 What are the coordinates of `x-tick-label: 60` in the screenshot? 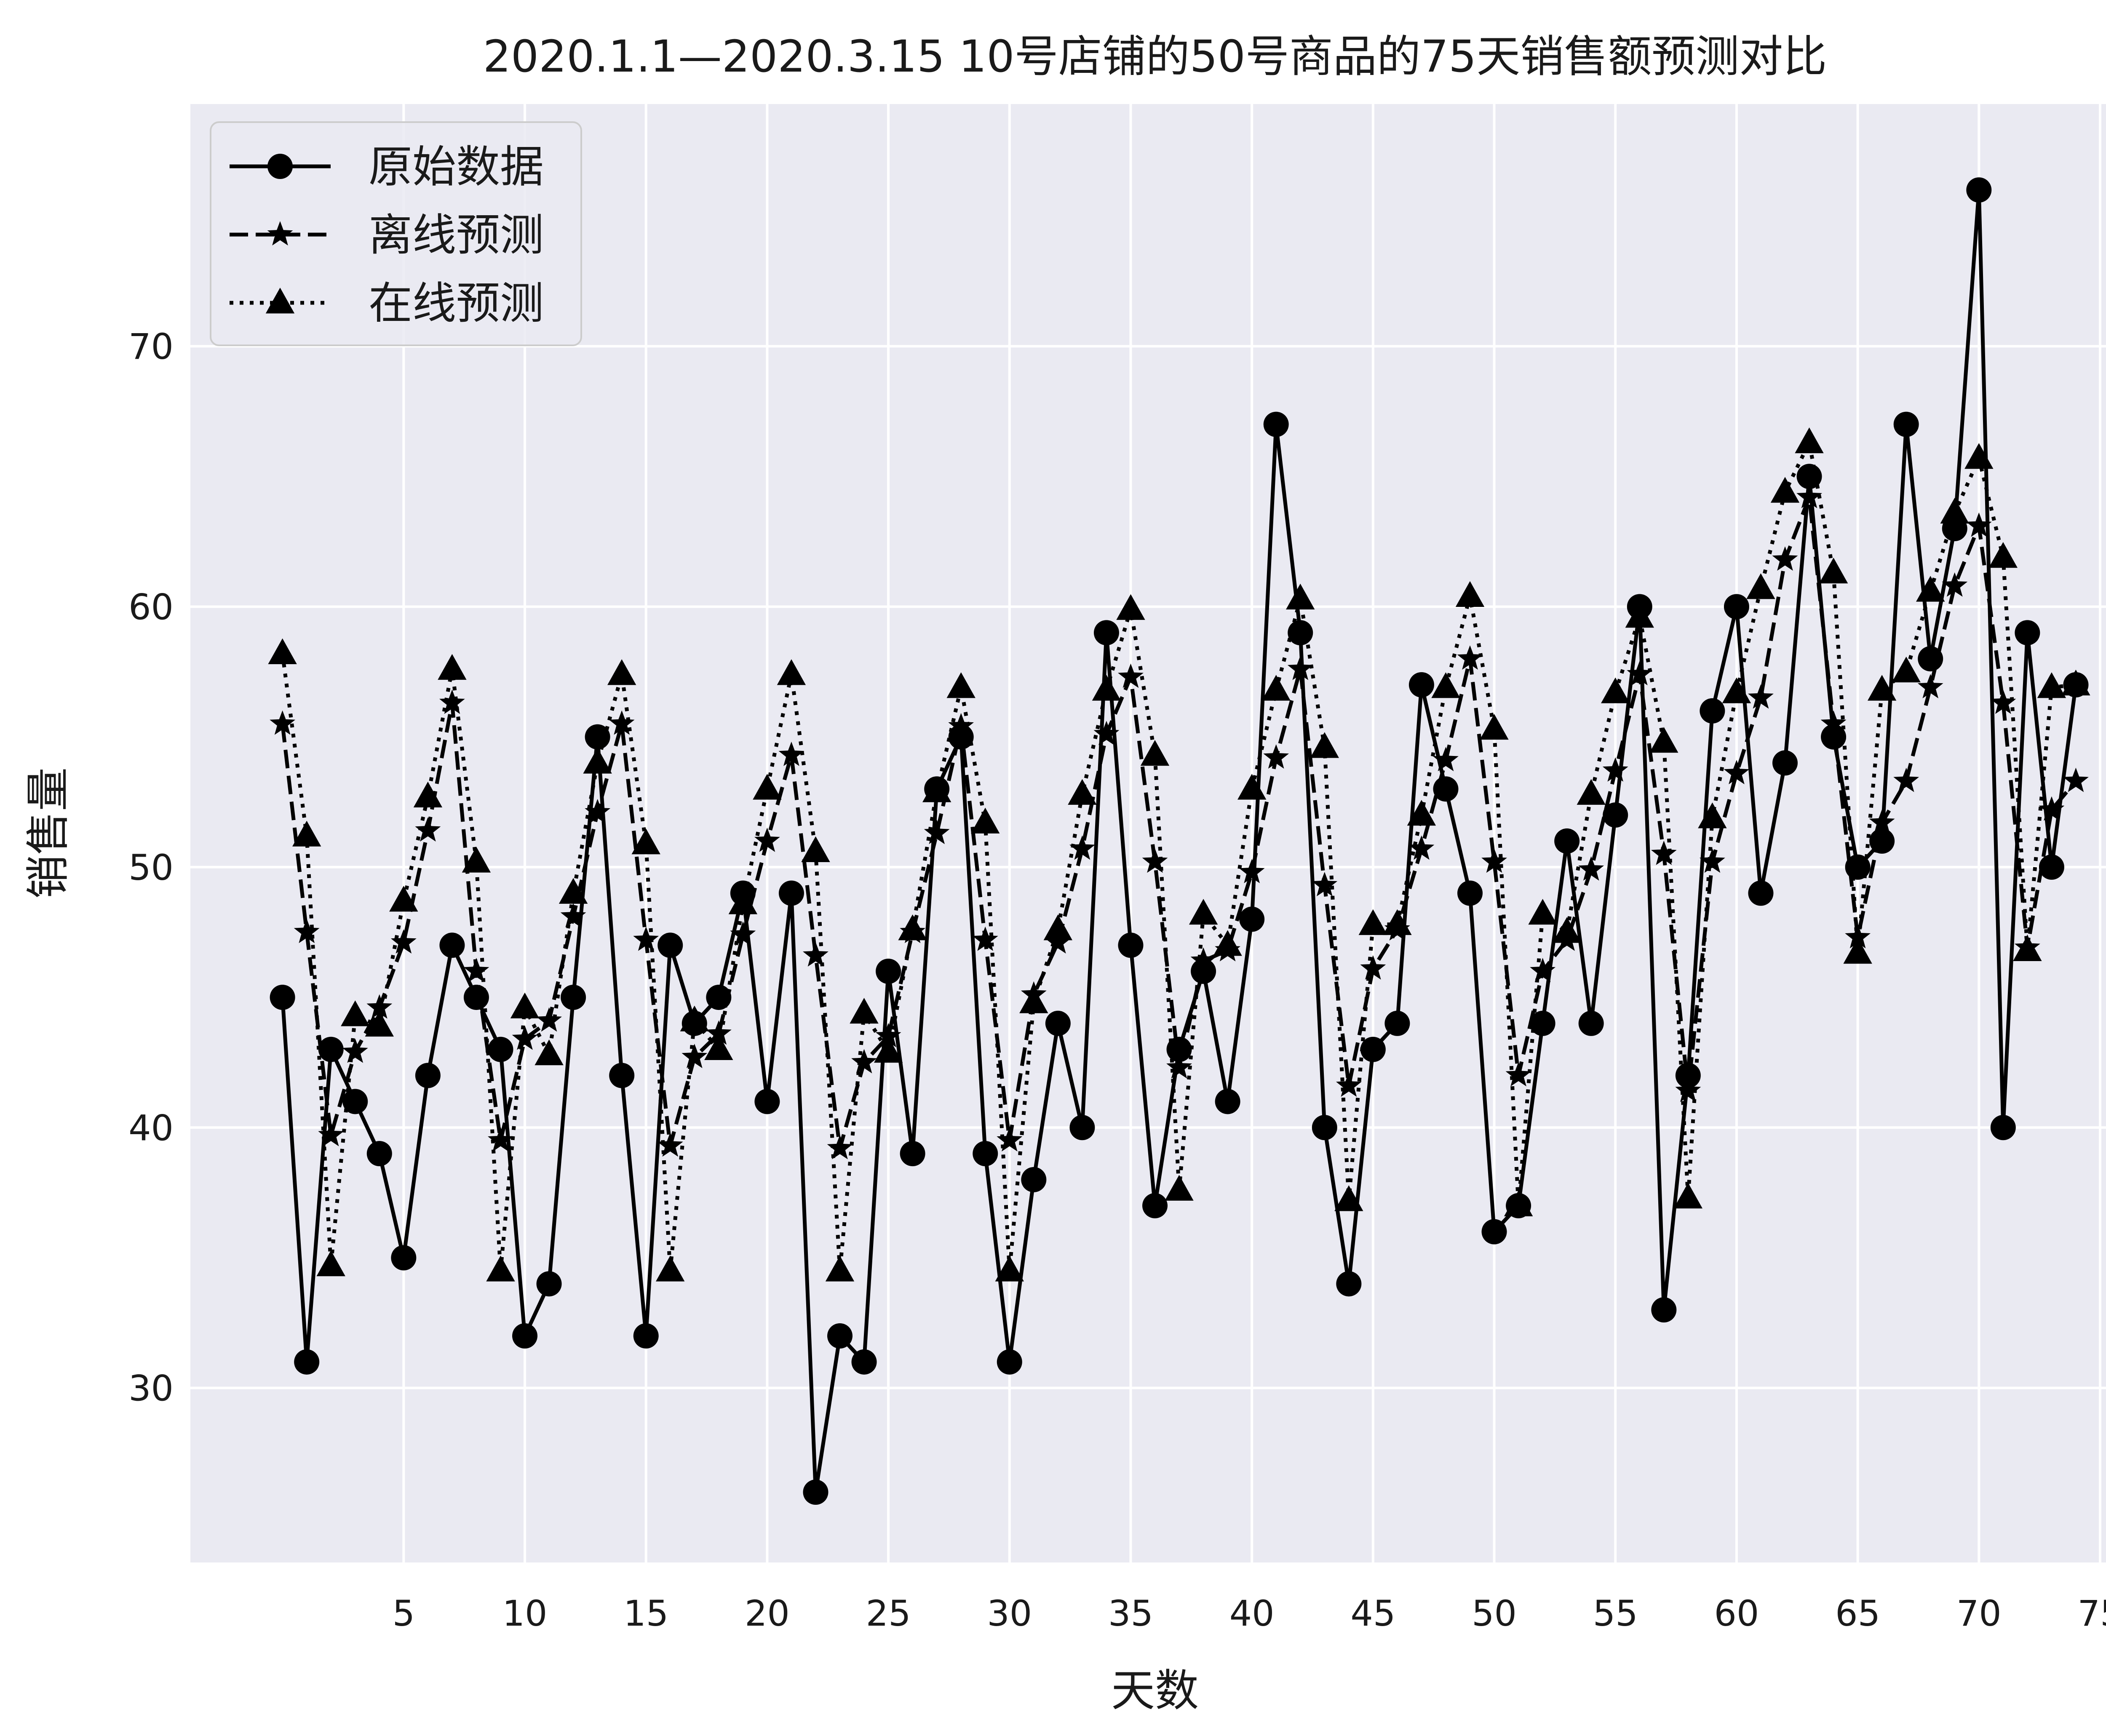 It's located at (1736, 1613).